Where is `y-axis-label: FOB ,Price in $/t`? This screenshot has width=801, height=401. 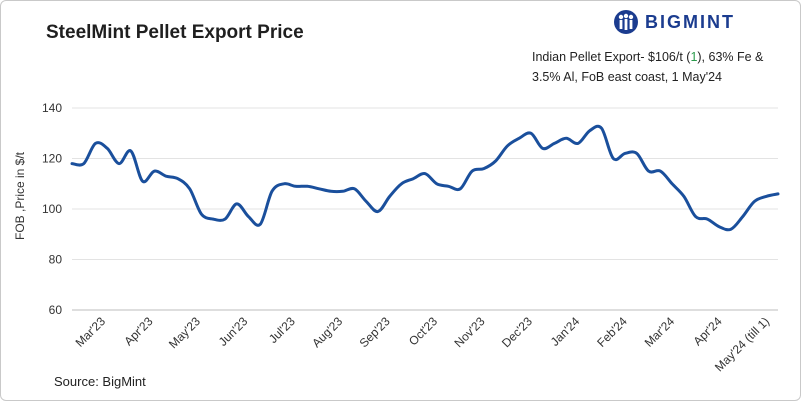 y-axis-label: FOB ,Price in $/t is located at coordinates (20, 195).